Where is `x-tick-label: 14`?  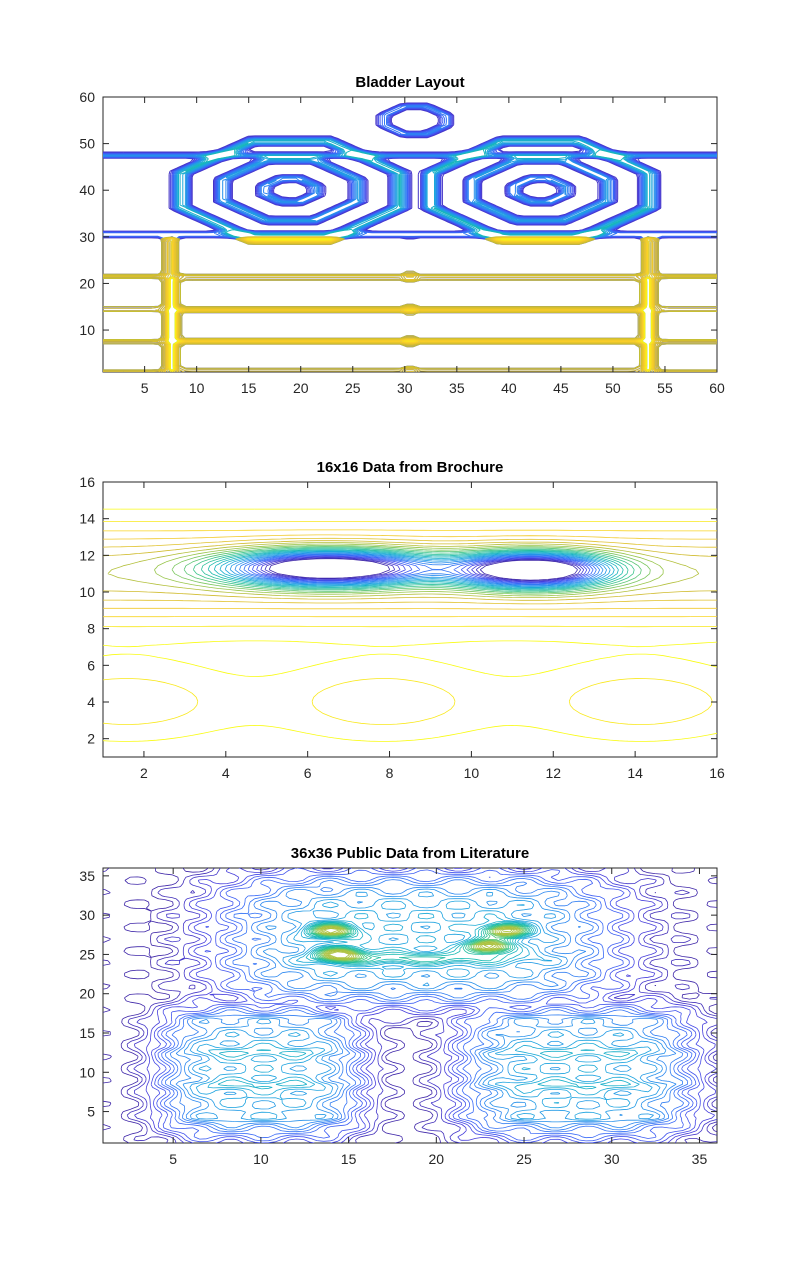
x-tick-label: 14 is located at coordinates (635, 773).